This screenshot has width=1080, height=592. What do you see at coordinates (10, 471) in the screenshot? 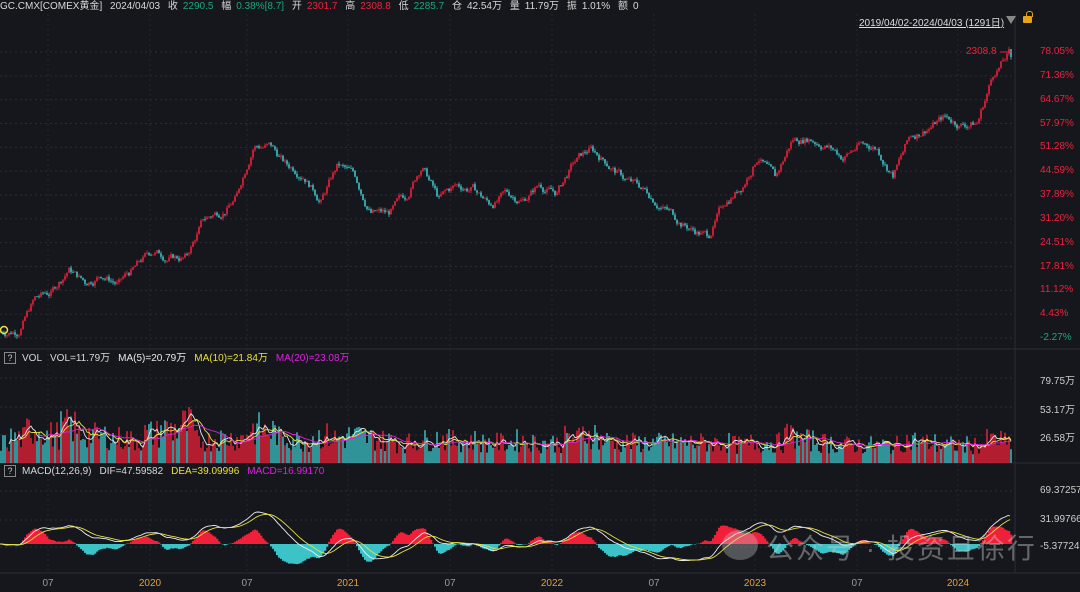
I see `macd-help-button: ?` at bounding box center [10, 471].